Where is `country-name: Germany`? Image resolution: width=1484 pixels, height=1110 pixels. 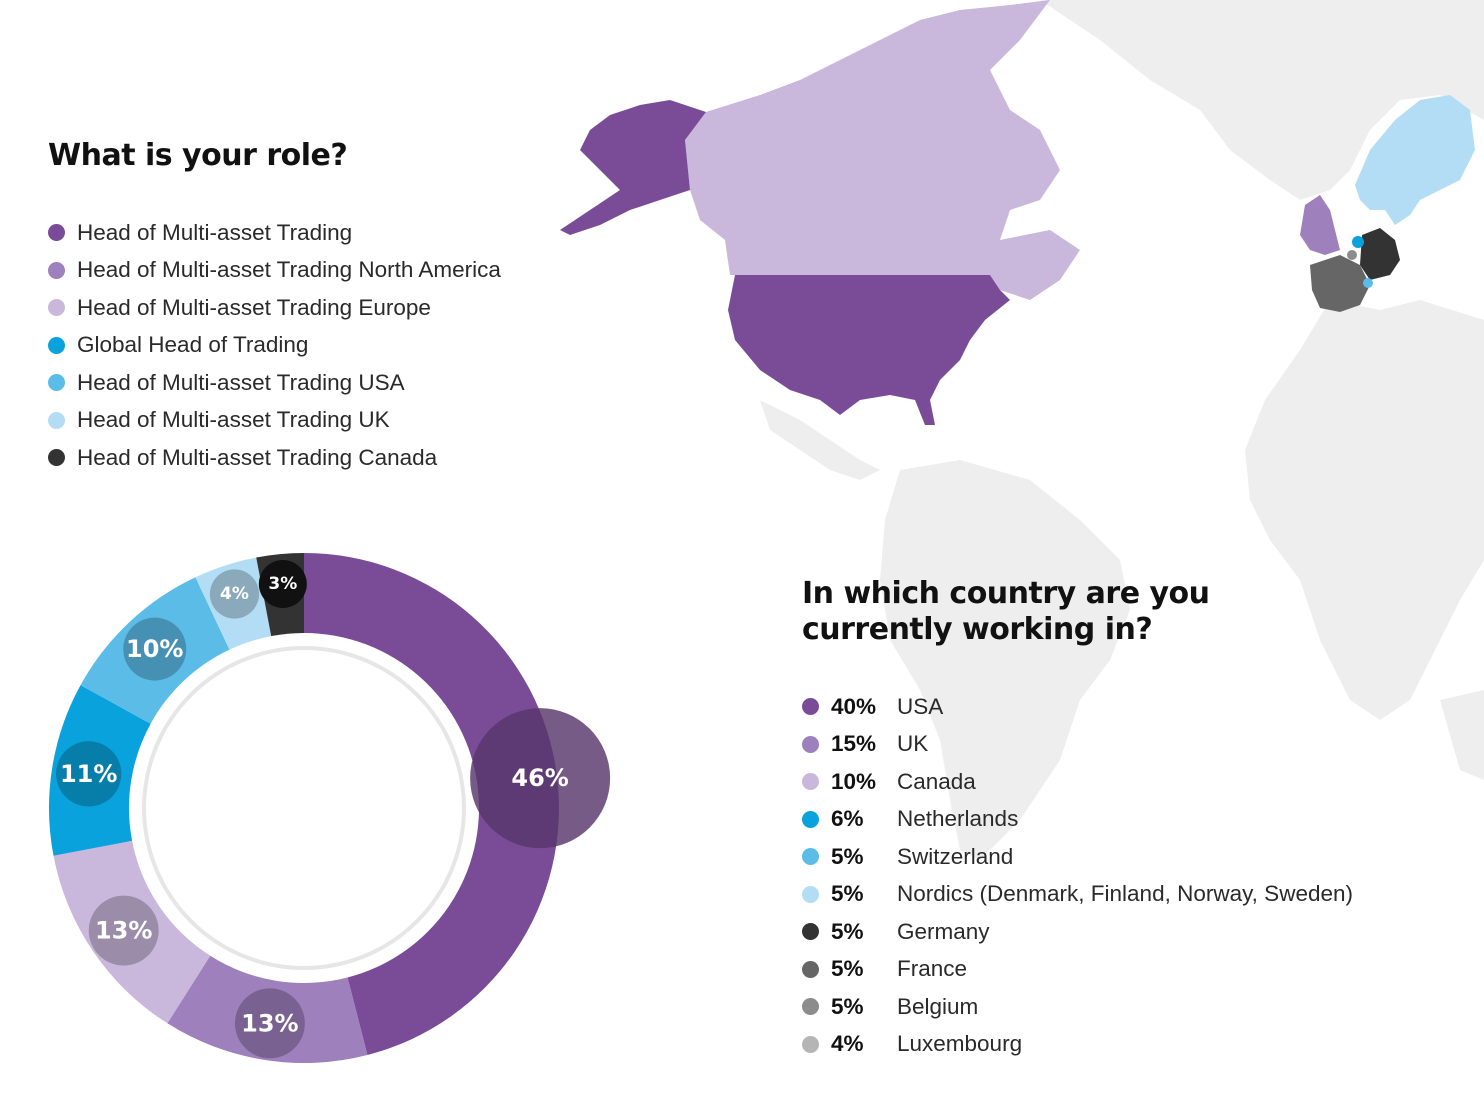 country-name: Germany is located at coordinates (943, 931).